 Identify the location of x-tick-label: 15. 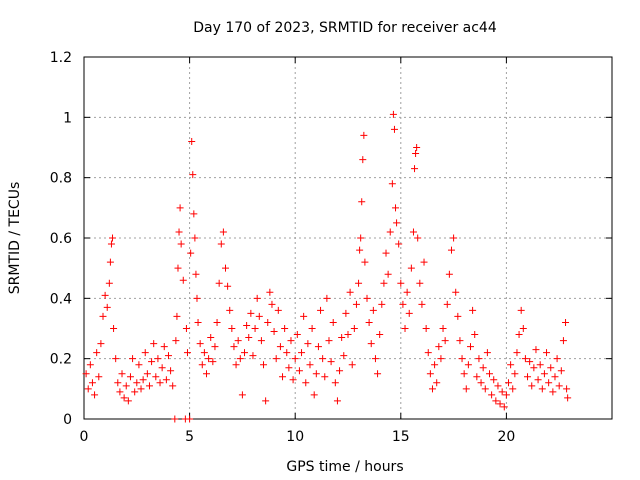
(401, 437).